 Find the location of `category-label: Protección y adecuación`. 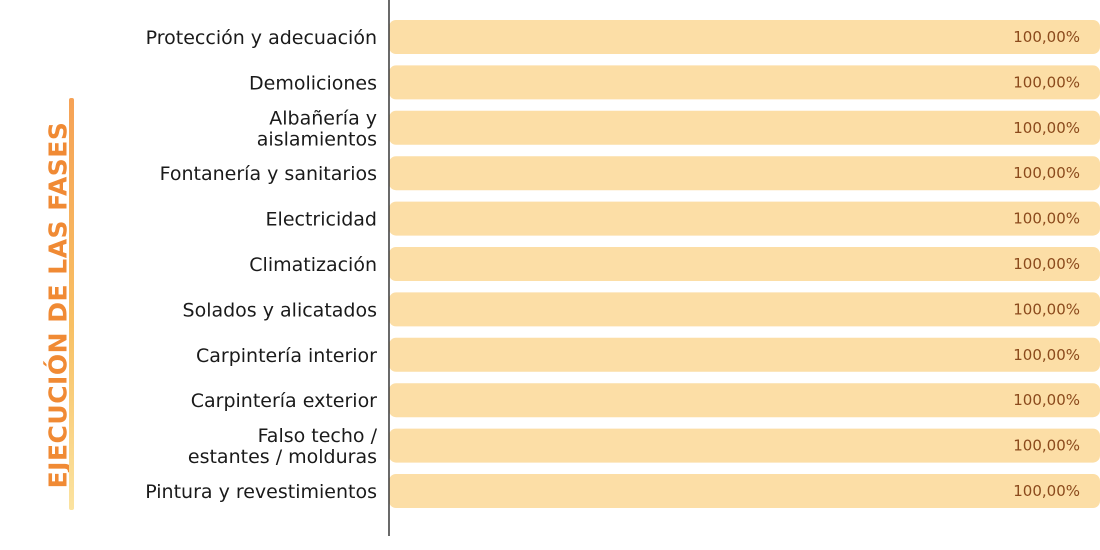

category-label: Protección y adecuación is located at coordinates (261, 38).